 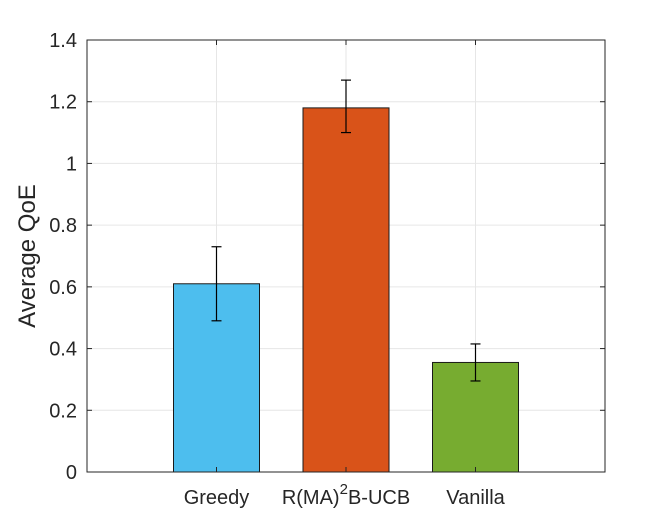 What do you see at coordinates (71, 164) in the screenshot?
I see `y-tick-label: 1` at bounding box center [71, 164].